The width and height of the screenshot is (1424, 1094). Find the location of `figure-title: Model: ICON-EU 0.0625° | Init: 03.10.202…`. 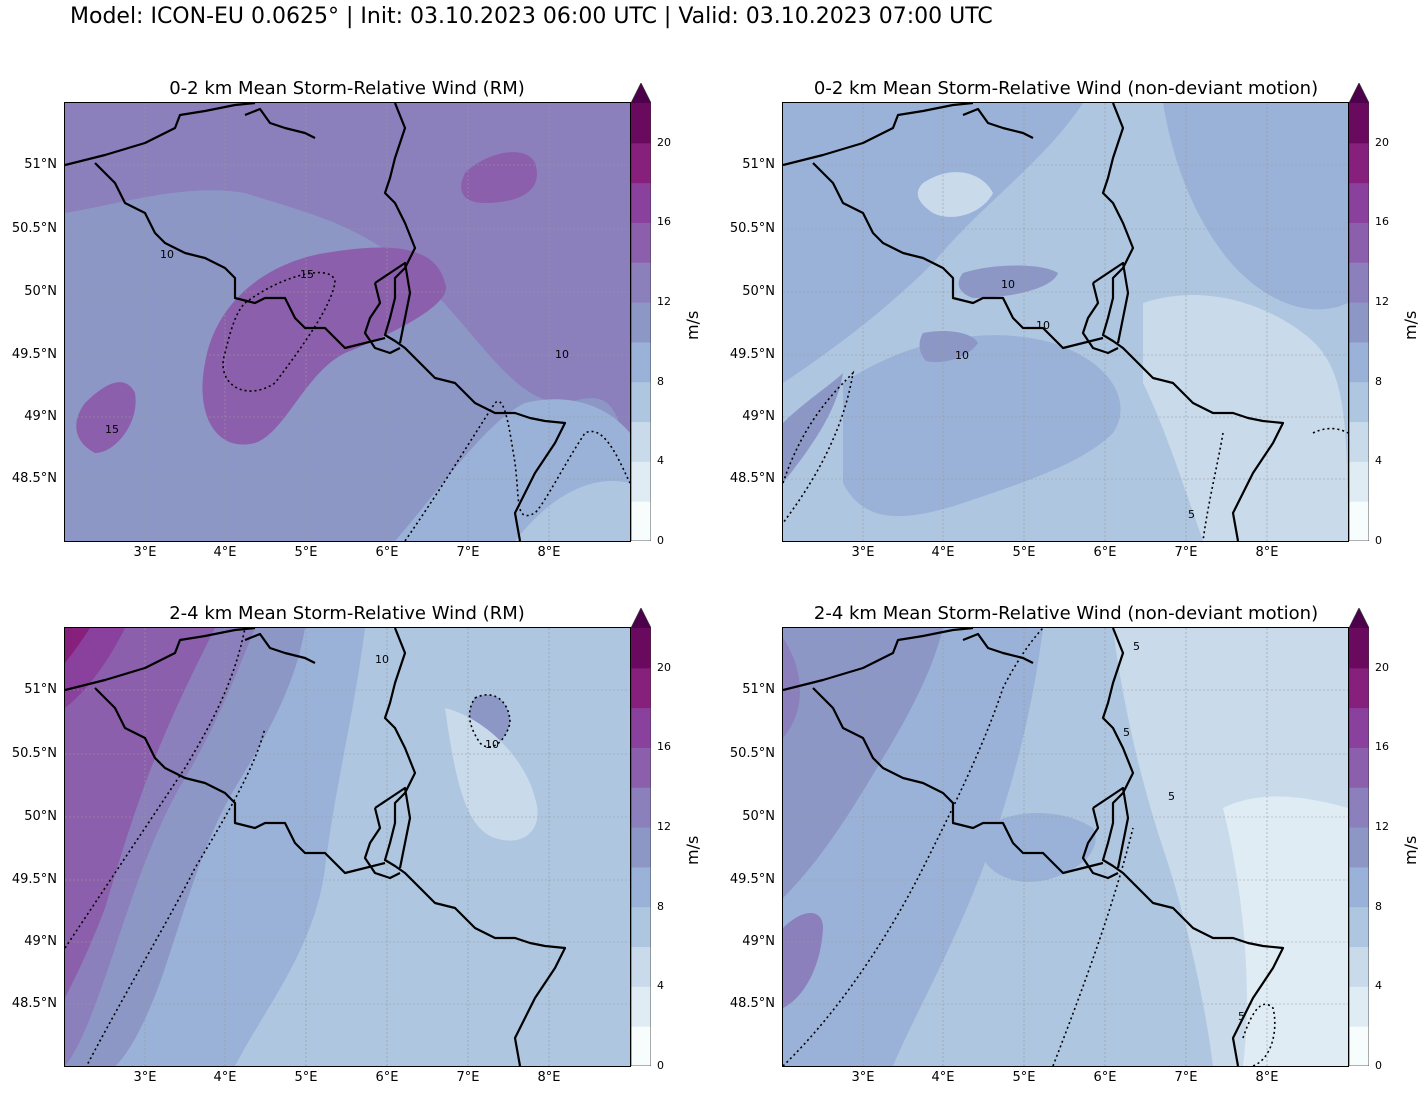

figure-title: Model: ICON-EU 0.0625° | Init: 03.10.202… is located at coordinates (531, 16).